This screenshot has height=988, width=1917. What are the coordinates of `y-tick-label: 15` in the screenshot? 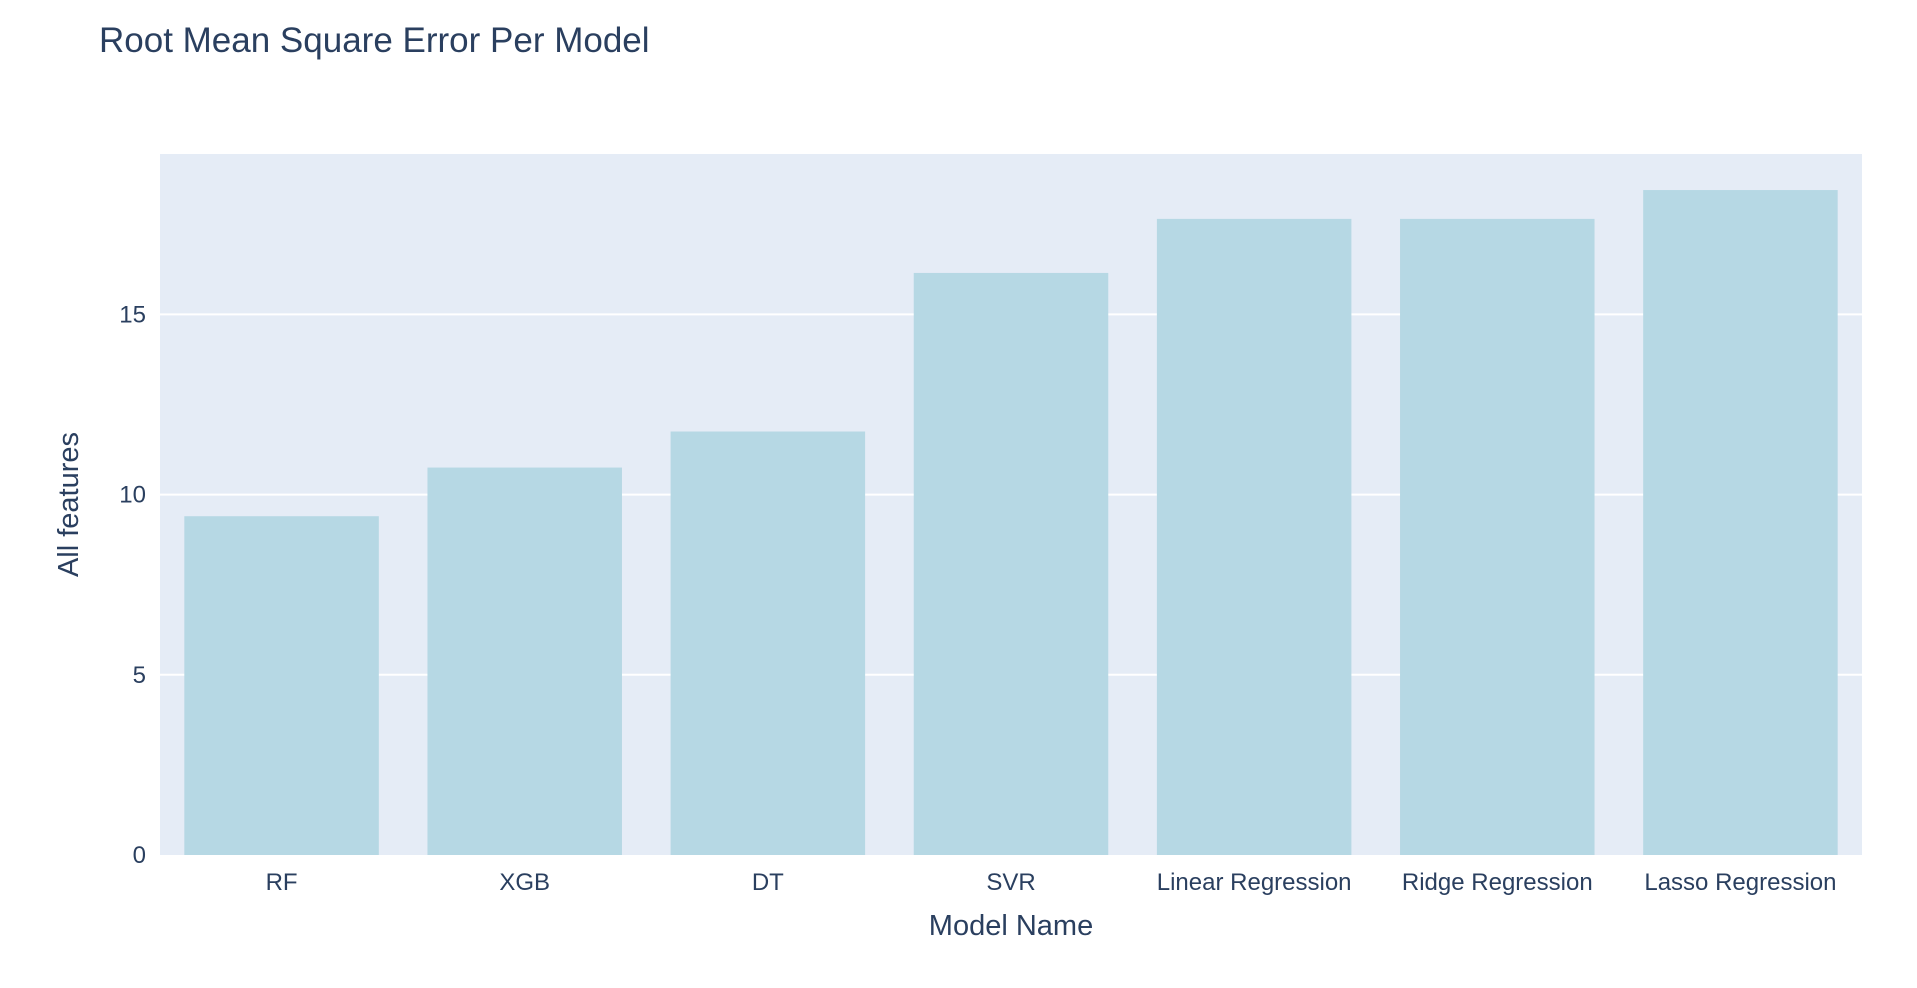 It's located at (132, 314).